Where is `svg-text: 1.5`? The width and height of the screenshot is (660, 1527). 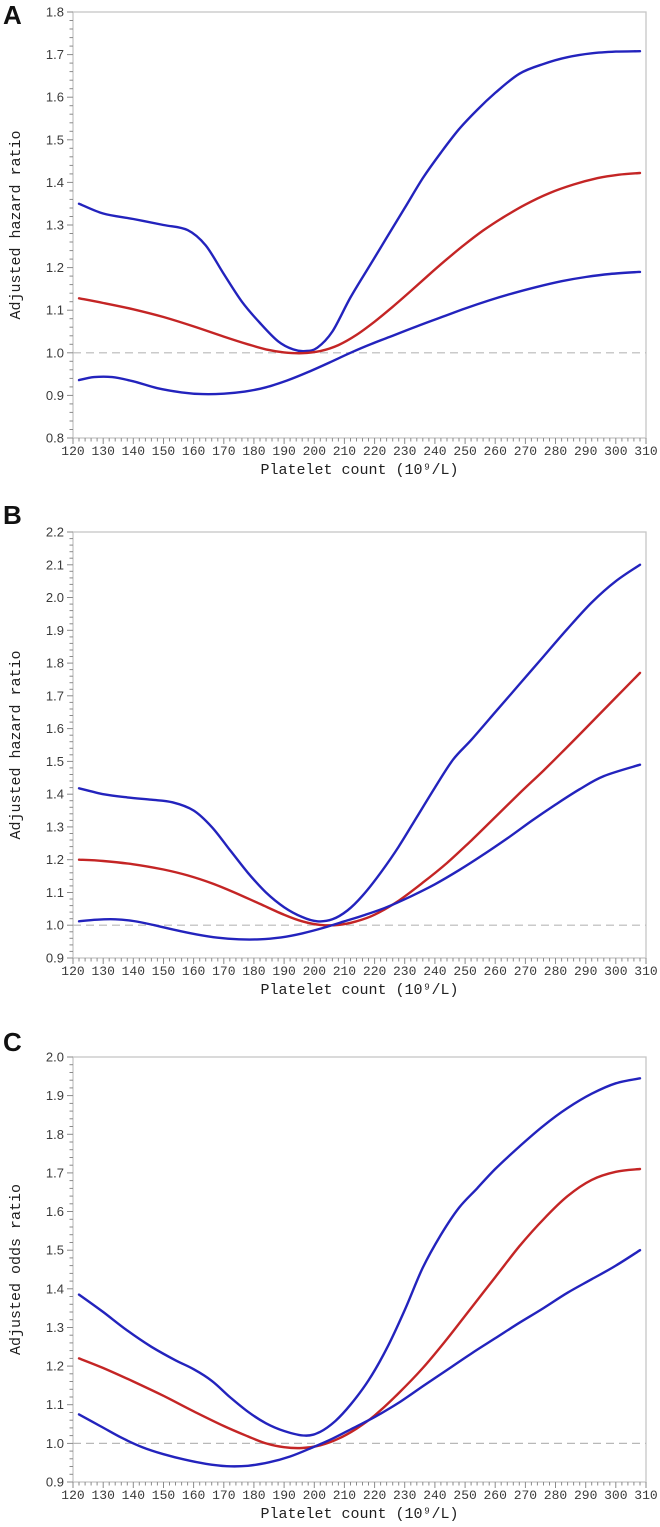 svg-text: 1.5 is located at coordinates (55, 1250).